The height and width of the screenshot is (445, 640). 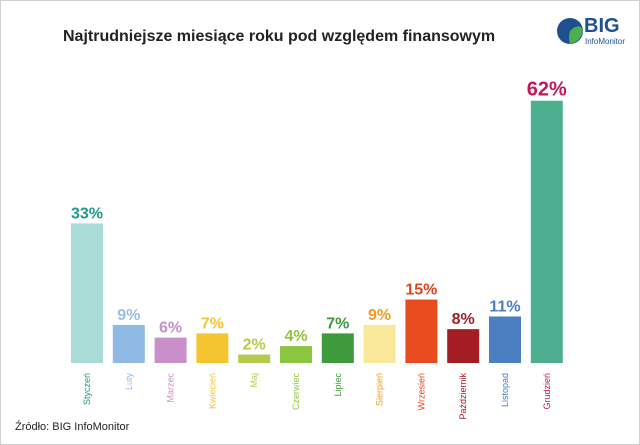 What do you see at coordinates (547, 90) in the screenshot?
I see `value-label: 62%` at bounding box center [547, 90].